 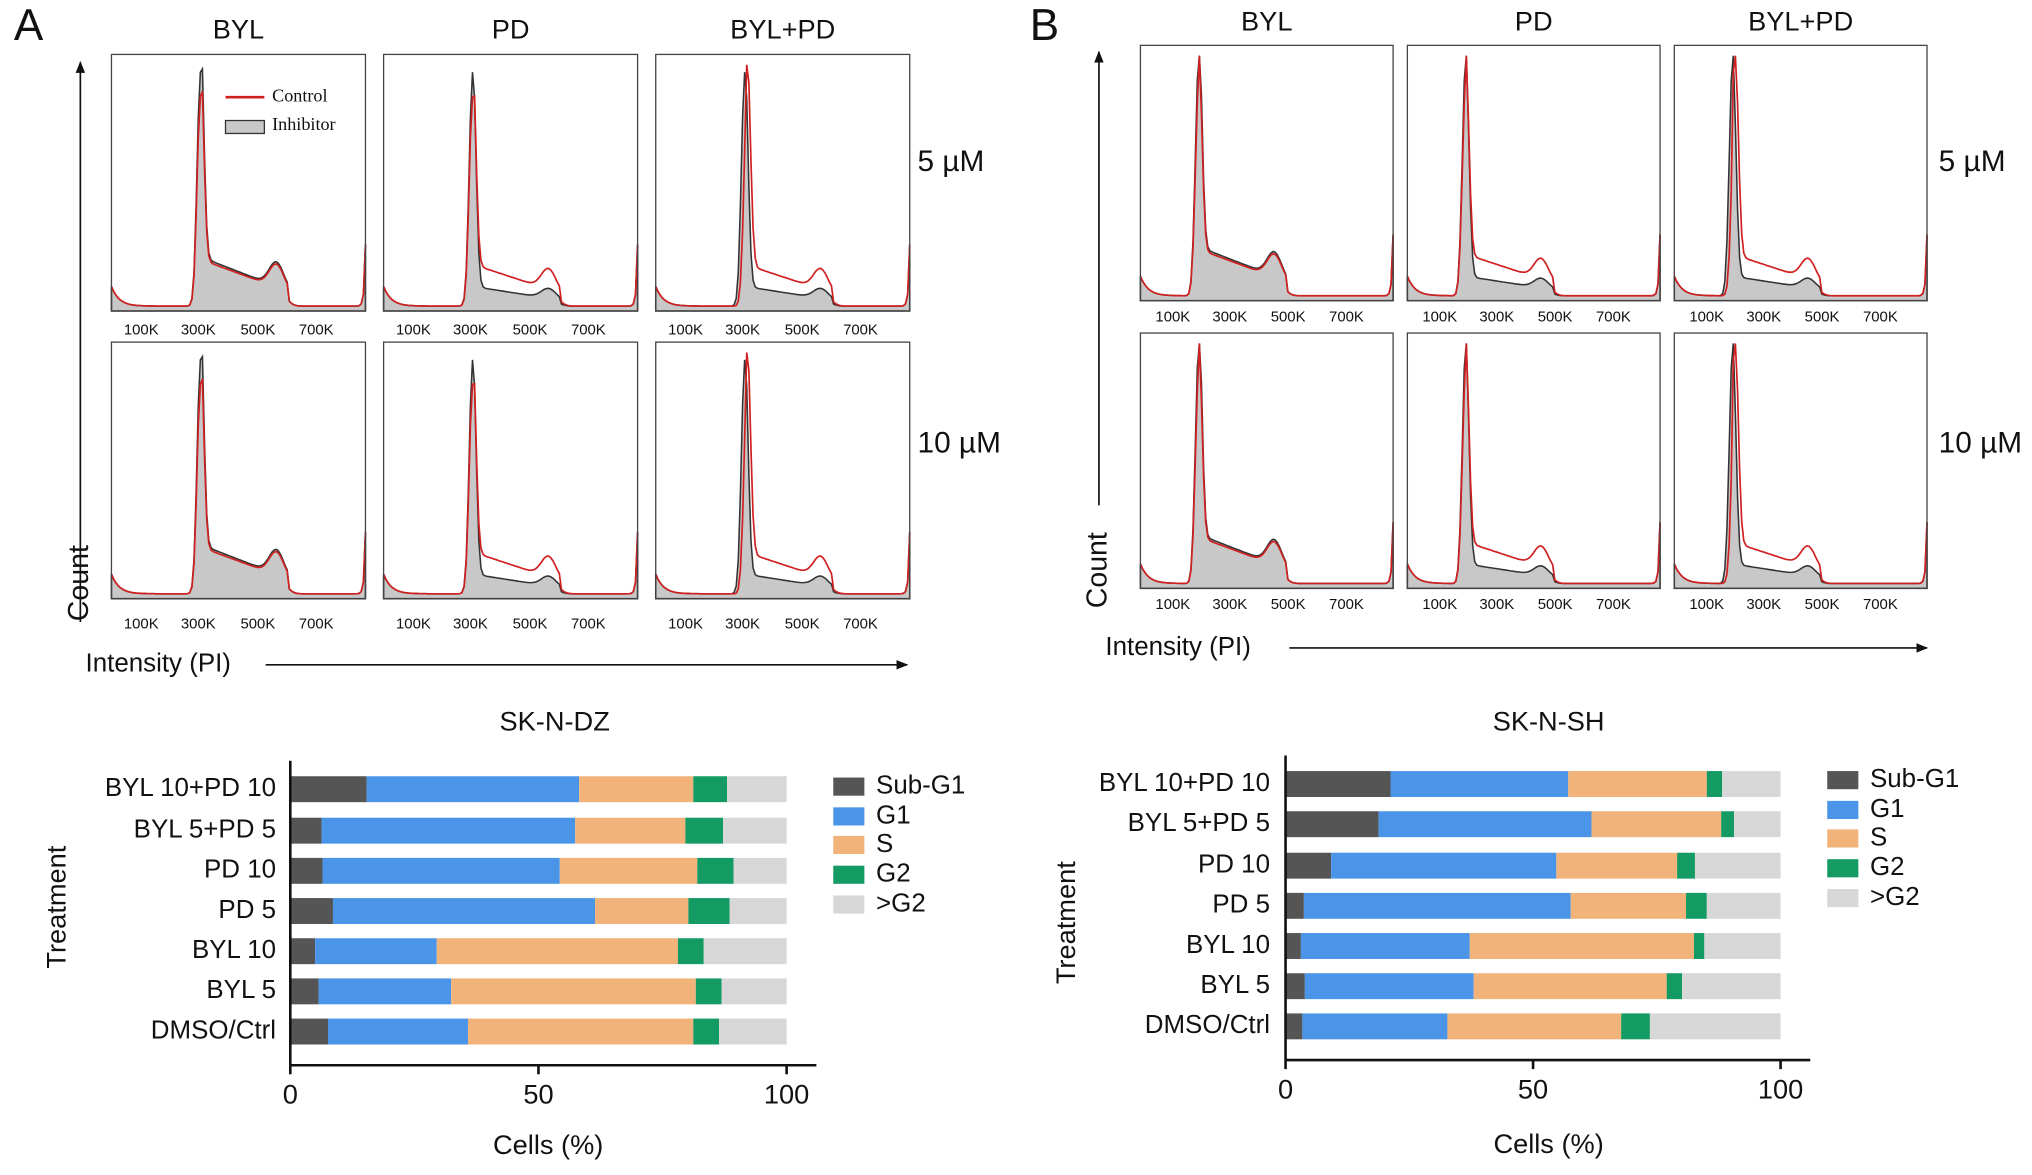 What do you see at coordinates (238, 28) in the screenshot?
I see `column-title: BYL` at bounding box center [238, 28].